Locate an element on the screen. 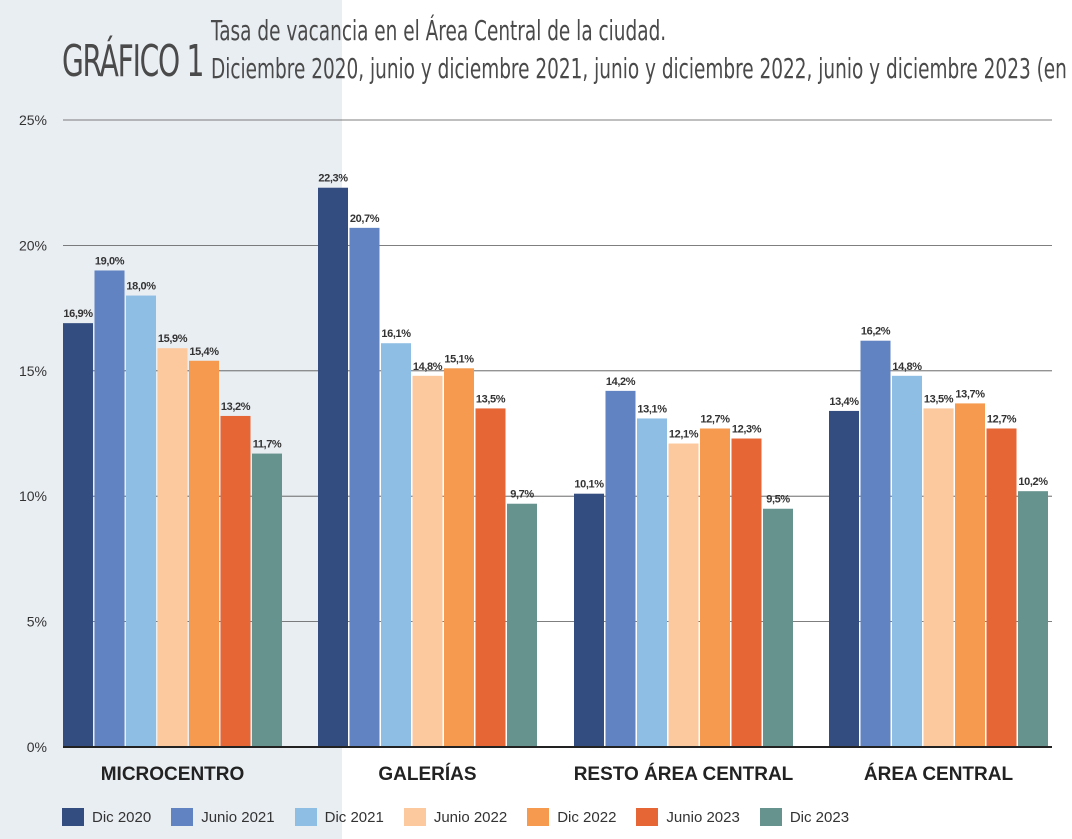 The height and width of the screenshot is (839, 1072). y-tick-label: 10% is located at coordinates (33, 496).